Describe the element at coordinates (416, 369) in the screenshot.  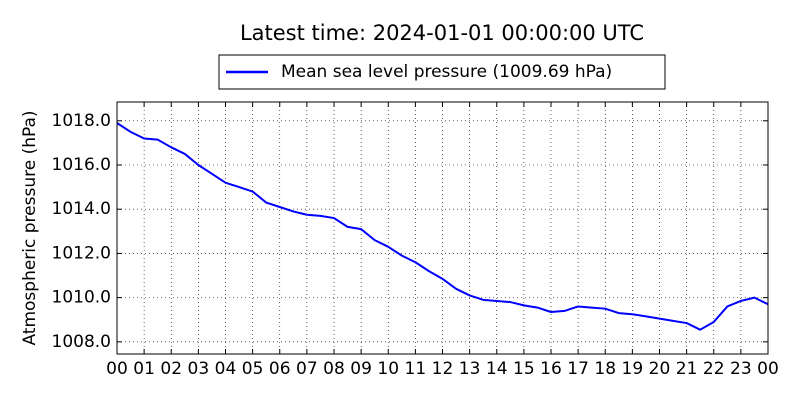
I see `x-tick-label: 11` at that location.